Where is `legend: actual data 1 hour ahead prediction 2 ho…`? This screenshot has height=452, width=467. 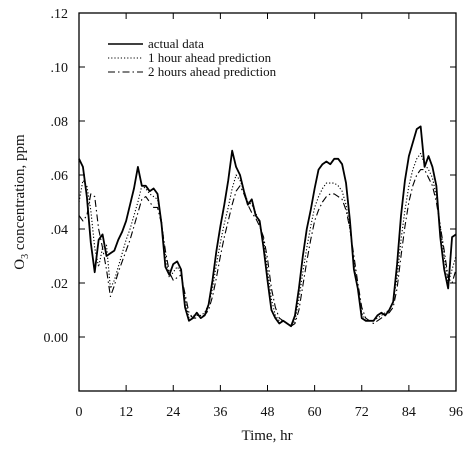
legend: actual data 1 hour ahead prediction 2 ho… is located at coordinates (192, 57).